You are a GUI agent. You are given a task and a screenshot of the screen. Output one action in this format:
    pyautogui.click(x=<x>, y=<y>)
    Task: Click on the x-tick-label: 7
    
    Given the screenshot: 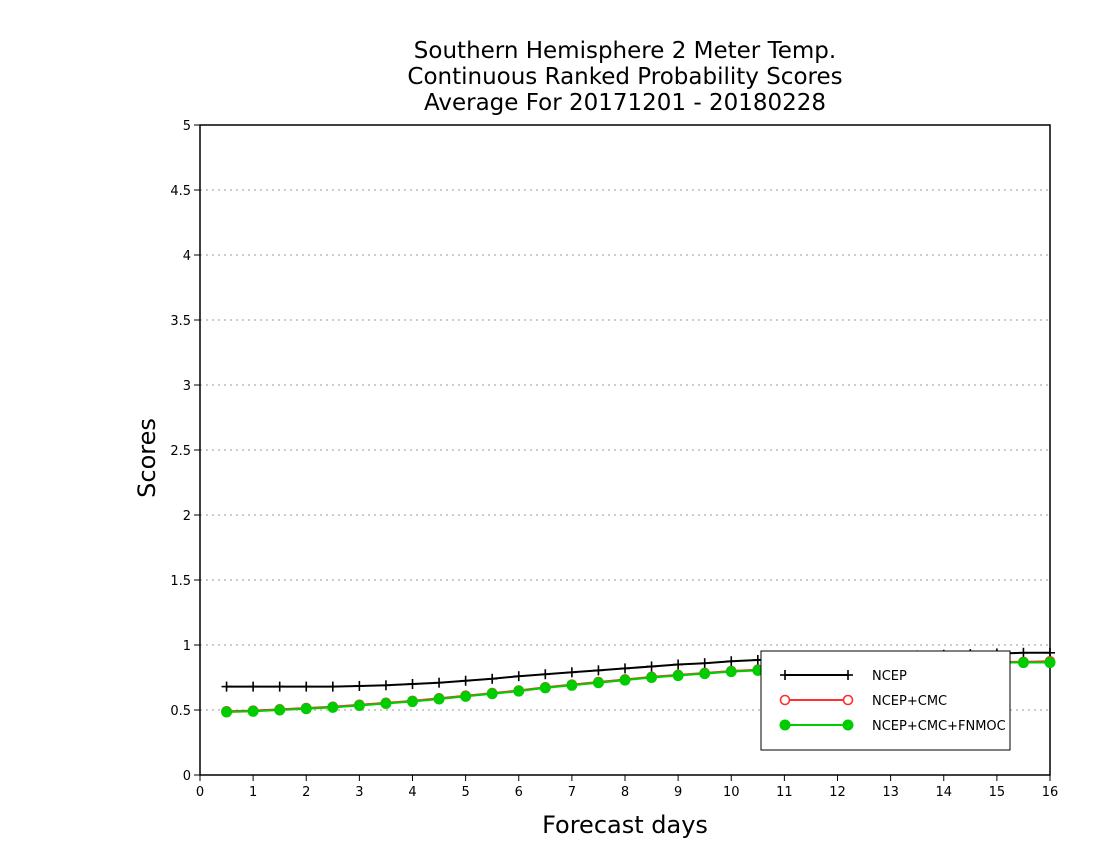 What is the action you would take?
    pyautogui.click(x=572, y=792)
    